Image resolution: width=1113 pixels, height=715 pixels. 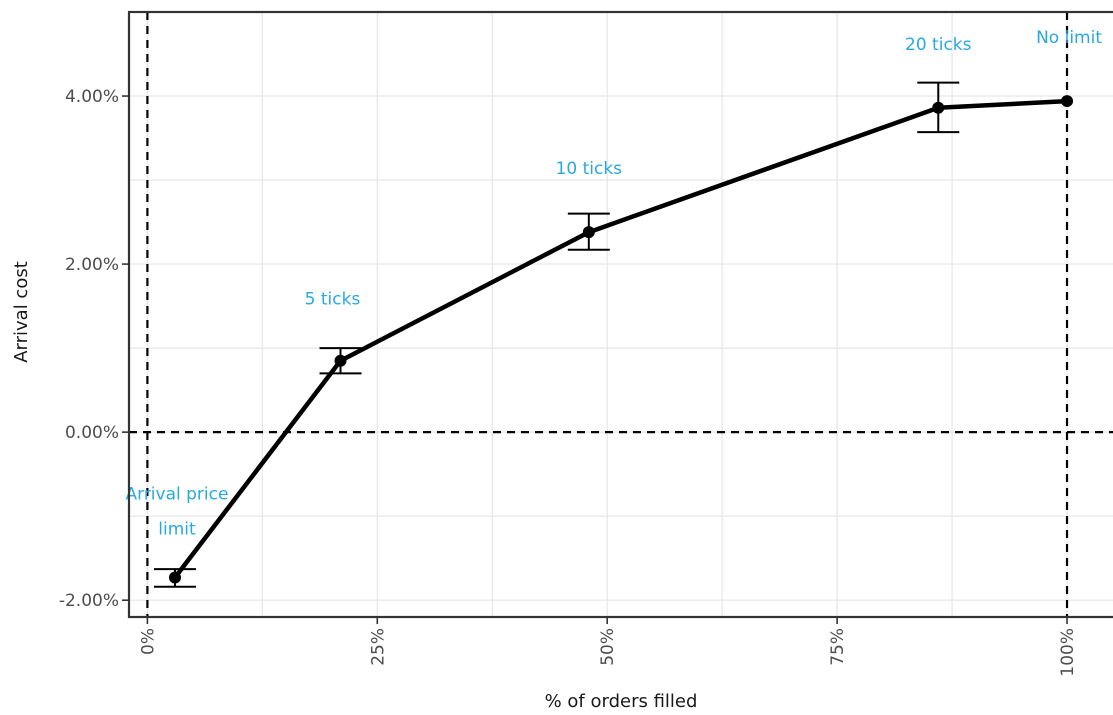 What do you see at coordinates (1068, 652) in the screenshot?
I see `x-tick-label: 100%` at bounding box center [1068, 652].